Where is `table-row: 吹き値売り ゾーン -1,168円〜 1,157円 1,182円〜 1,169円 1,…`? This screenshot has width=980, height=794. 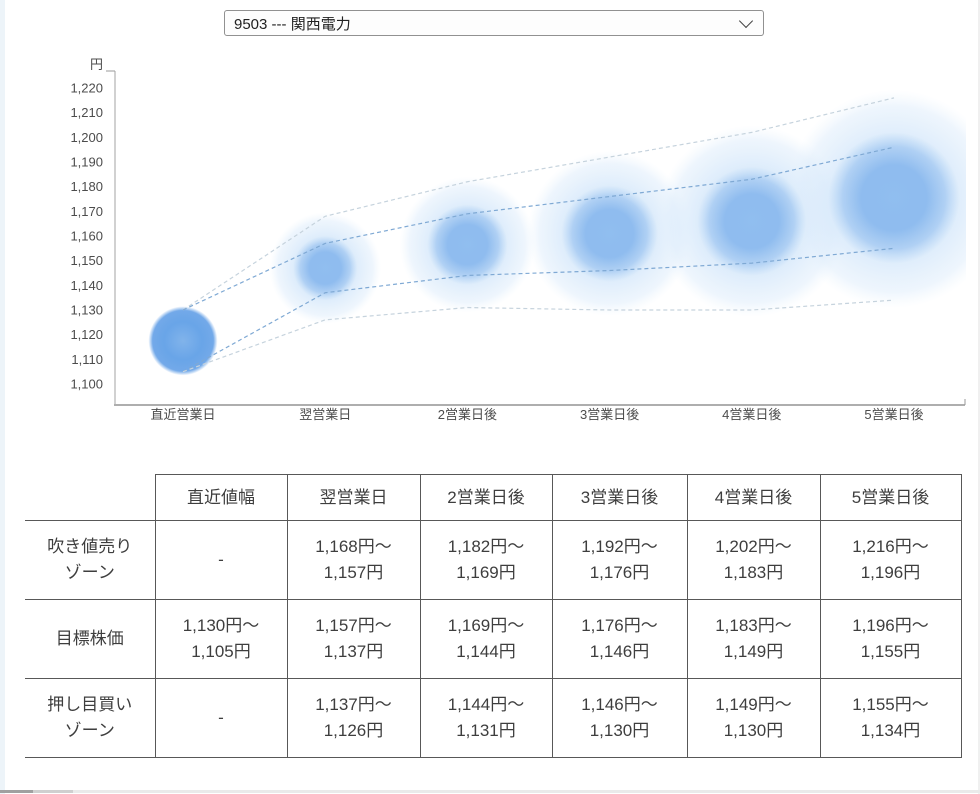
table-row: 吹き値売り ゾーン -1,168円〜 1,157円 1,182円〜 1,169円 1,… is located at coordinates (493, 560).